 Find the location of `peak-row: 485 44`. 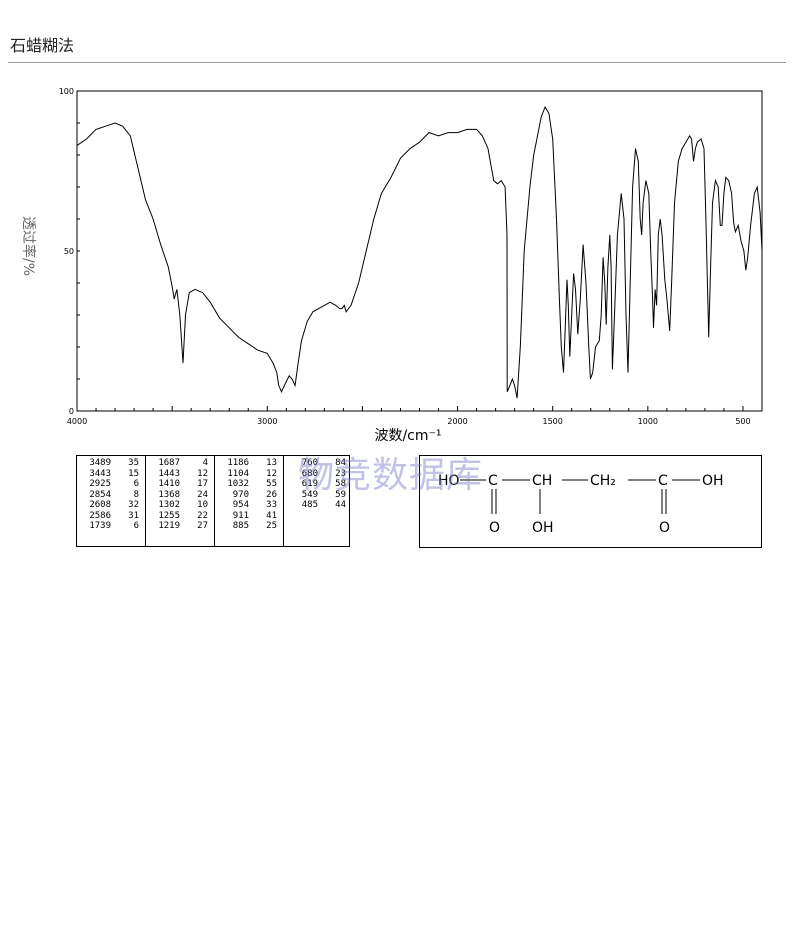

peak-row: 485 44 is located at coordinates (318, 505).